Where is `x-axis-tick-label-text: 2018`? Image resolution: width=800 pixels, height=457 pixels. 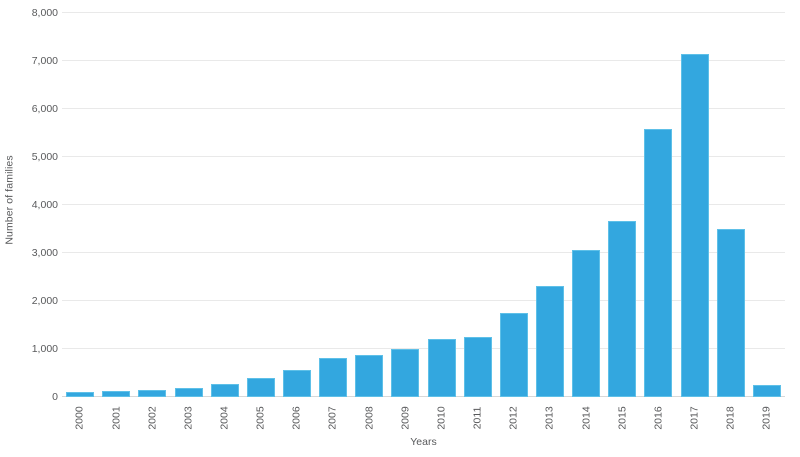 x-axis-tick-label-text: 2018 is located at coordinates (730, 418).